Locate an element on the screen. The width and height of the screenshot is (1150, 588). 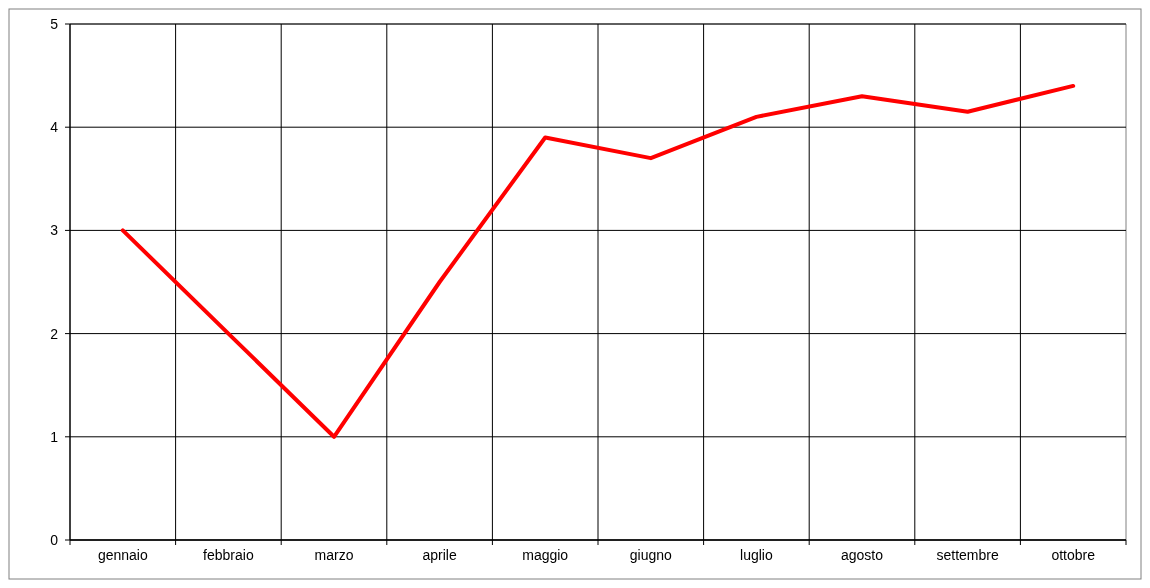
x-tick-label: settembre is located at coordinates (967, 555).